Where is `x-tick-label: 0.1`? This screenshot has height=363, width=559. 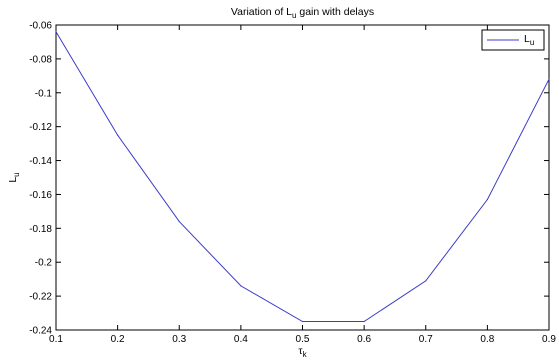
x-tick-label: 0.1 is located at coordinates (56, 339).